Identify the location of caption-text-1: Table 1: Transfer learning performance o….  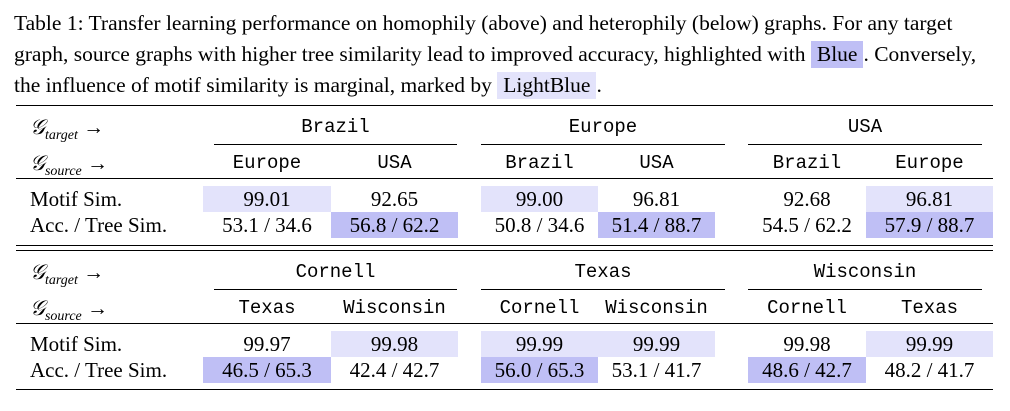
(483, 38).